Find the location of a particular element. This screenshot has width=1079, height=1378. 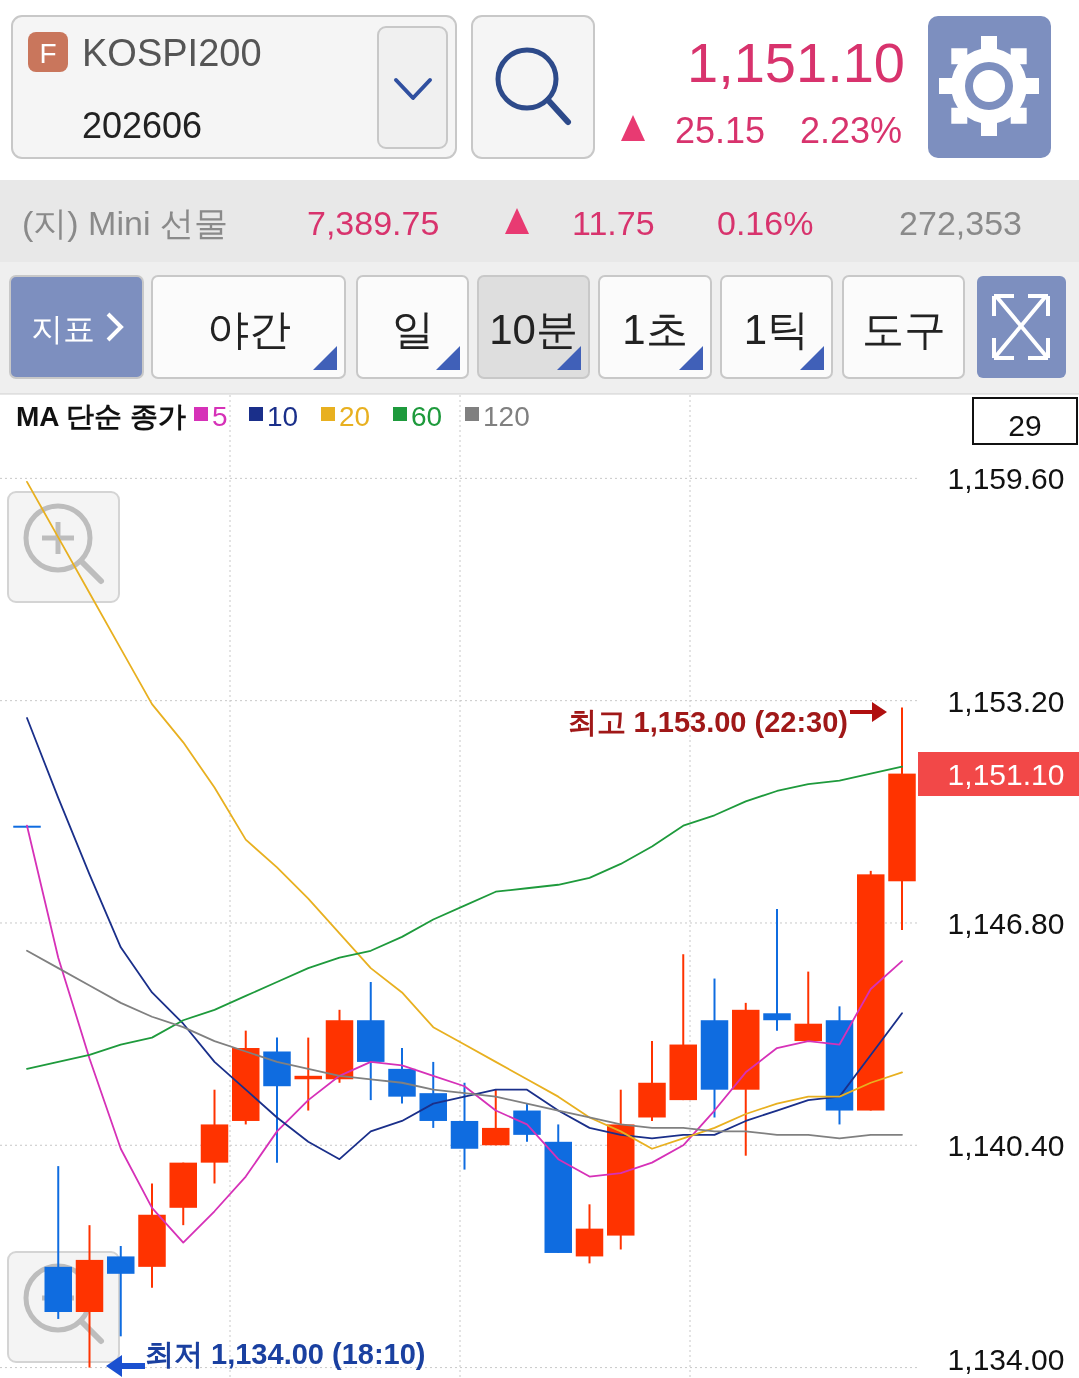

text: 25.15 is located at coordinates (720, 130).